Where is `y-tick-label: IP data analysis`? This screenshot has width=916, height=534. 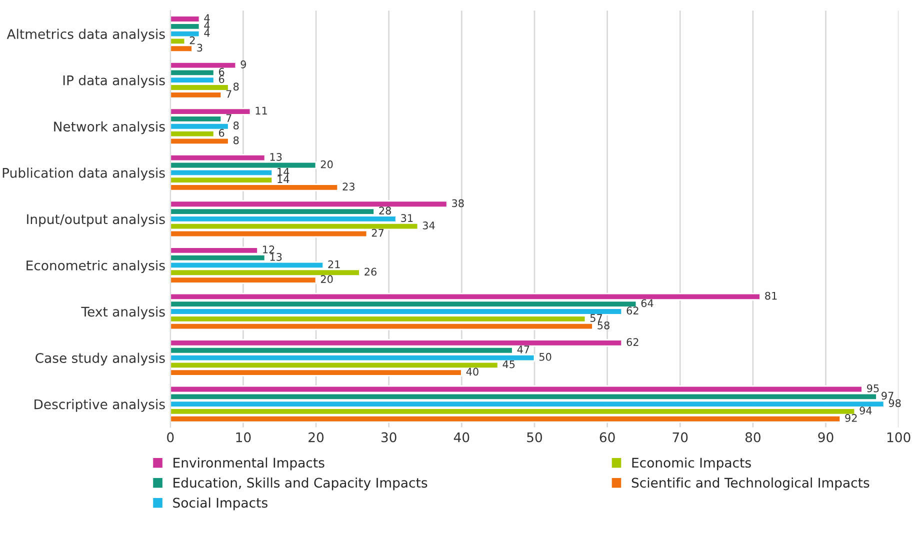
y-tick-label: IP data analysis is located at coordinates (114, 81).